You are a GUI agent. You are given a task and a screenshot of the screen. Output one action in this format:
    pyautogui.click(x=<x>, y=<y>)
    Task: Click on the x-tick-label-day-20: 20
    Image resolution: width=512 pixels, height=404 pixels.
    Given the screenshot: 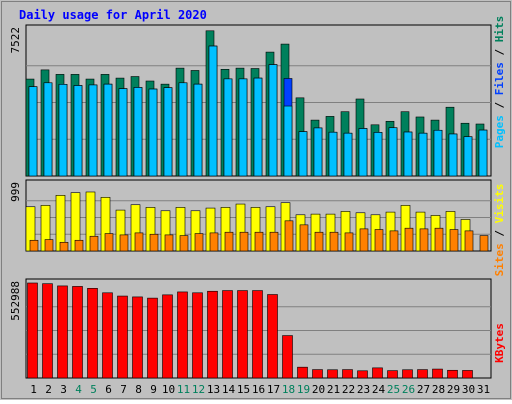 What is the action you would take?
    pyautogui.click(x=318, y=389)
    